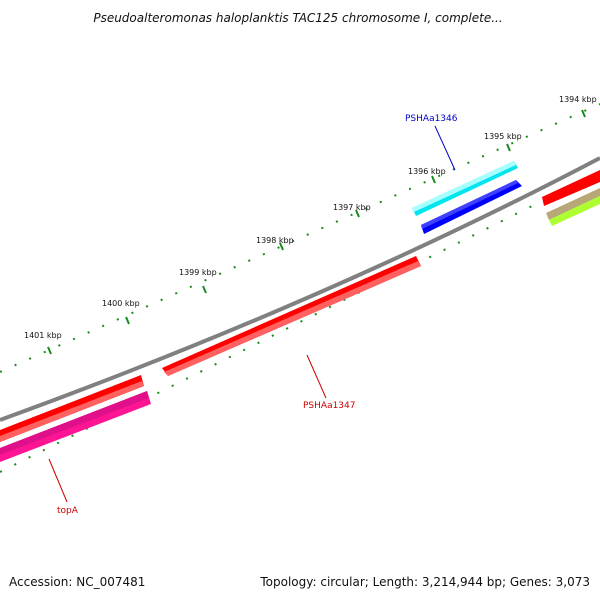  Describe the element at coordinates (316, 376) in the screenshot. I see `label-leader-PSHAa1347` at that location.